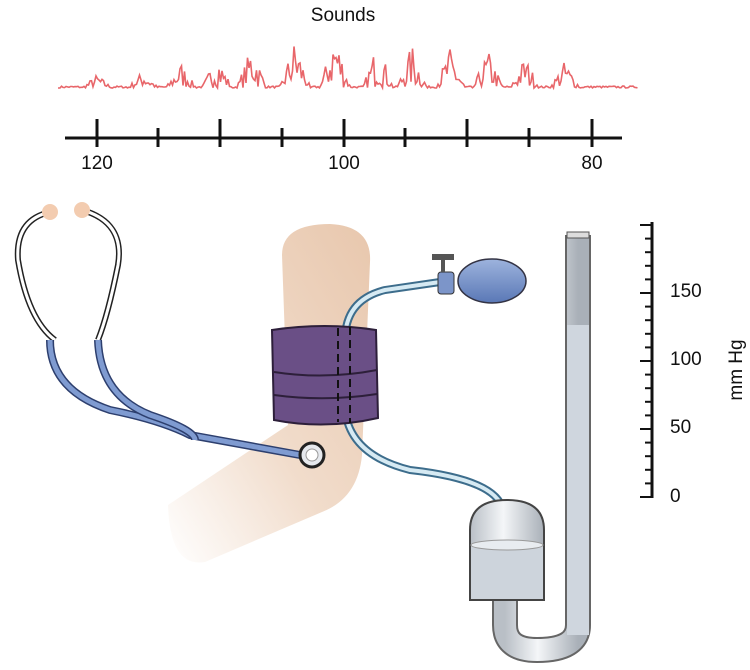  I want to click on manometer, so click(530, 447).